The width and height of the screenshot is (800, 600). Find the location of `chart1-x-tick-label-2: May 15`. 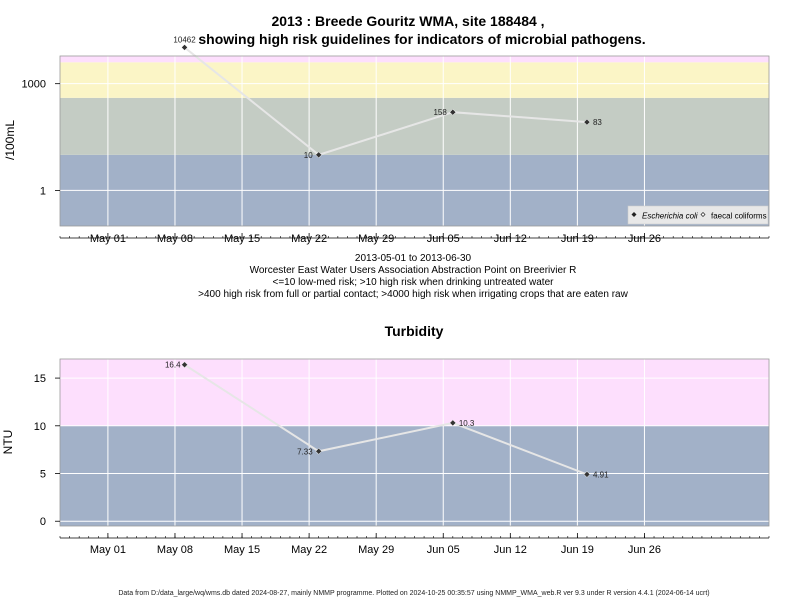

chart1-x-tick-label-2: May 15 is located at coordinates (242, 239).